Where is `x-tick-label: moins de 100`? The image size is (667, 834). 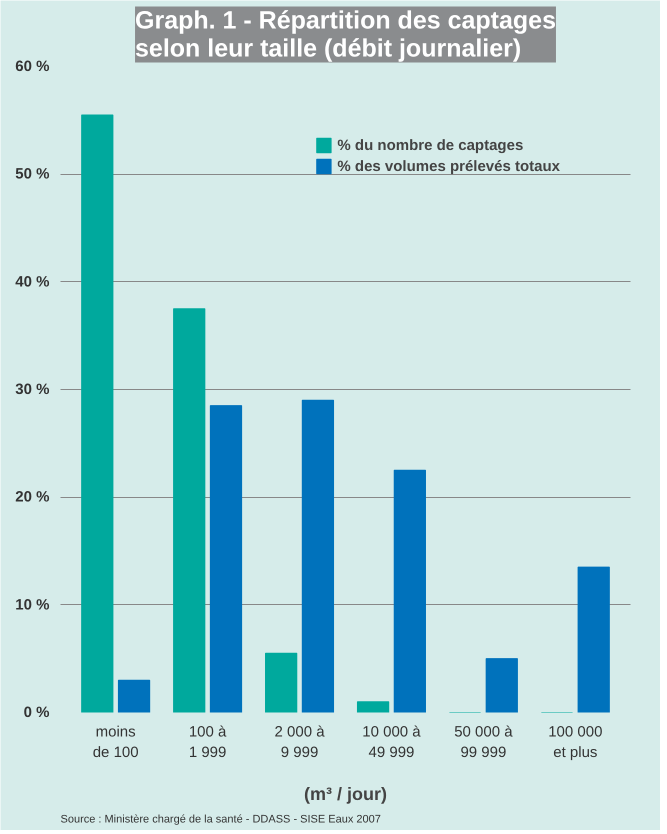 x-tick-label: moins de 100 is located at coordinates (115, 742).